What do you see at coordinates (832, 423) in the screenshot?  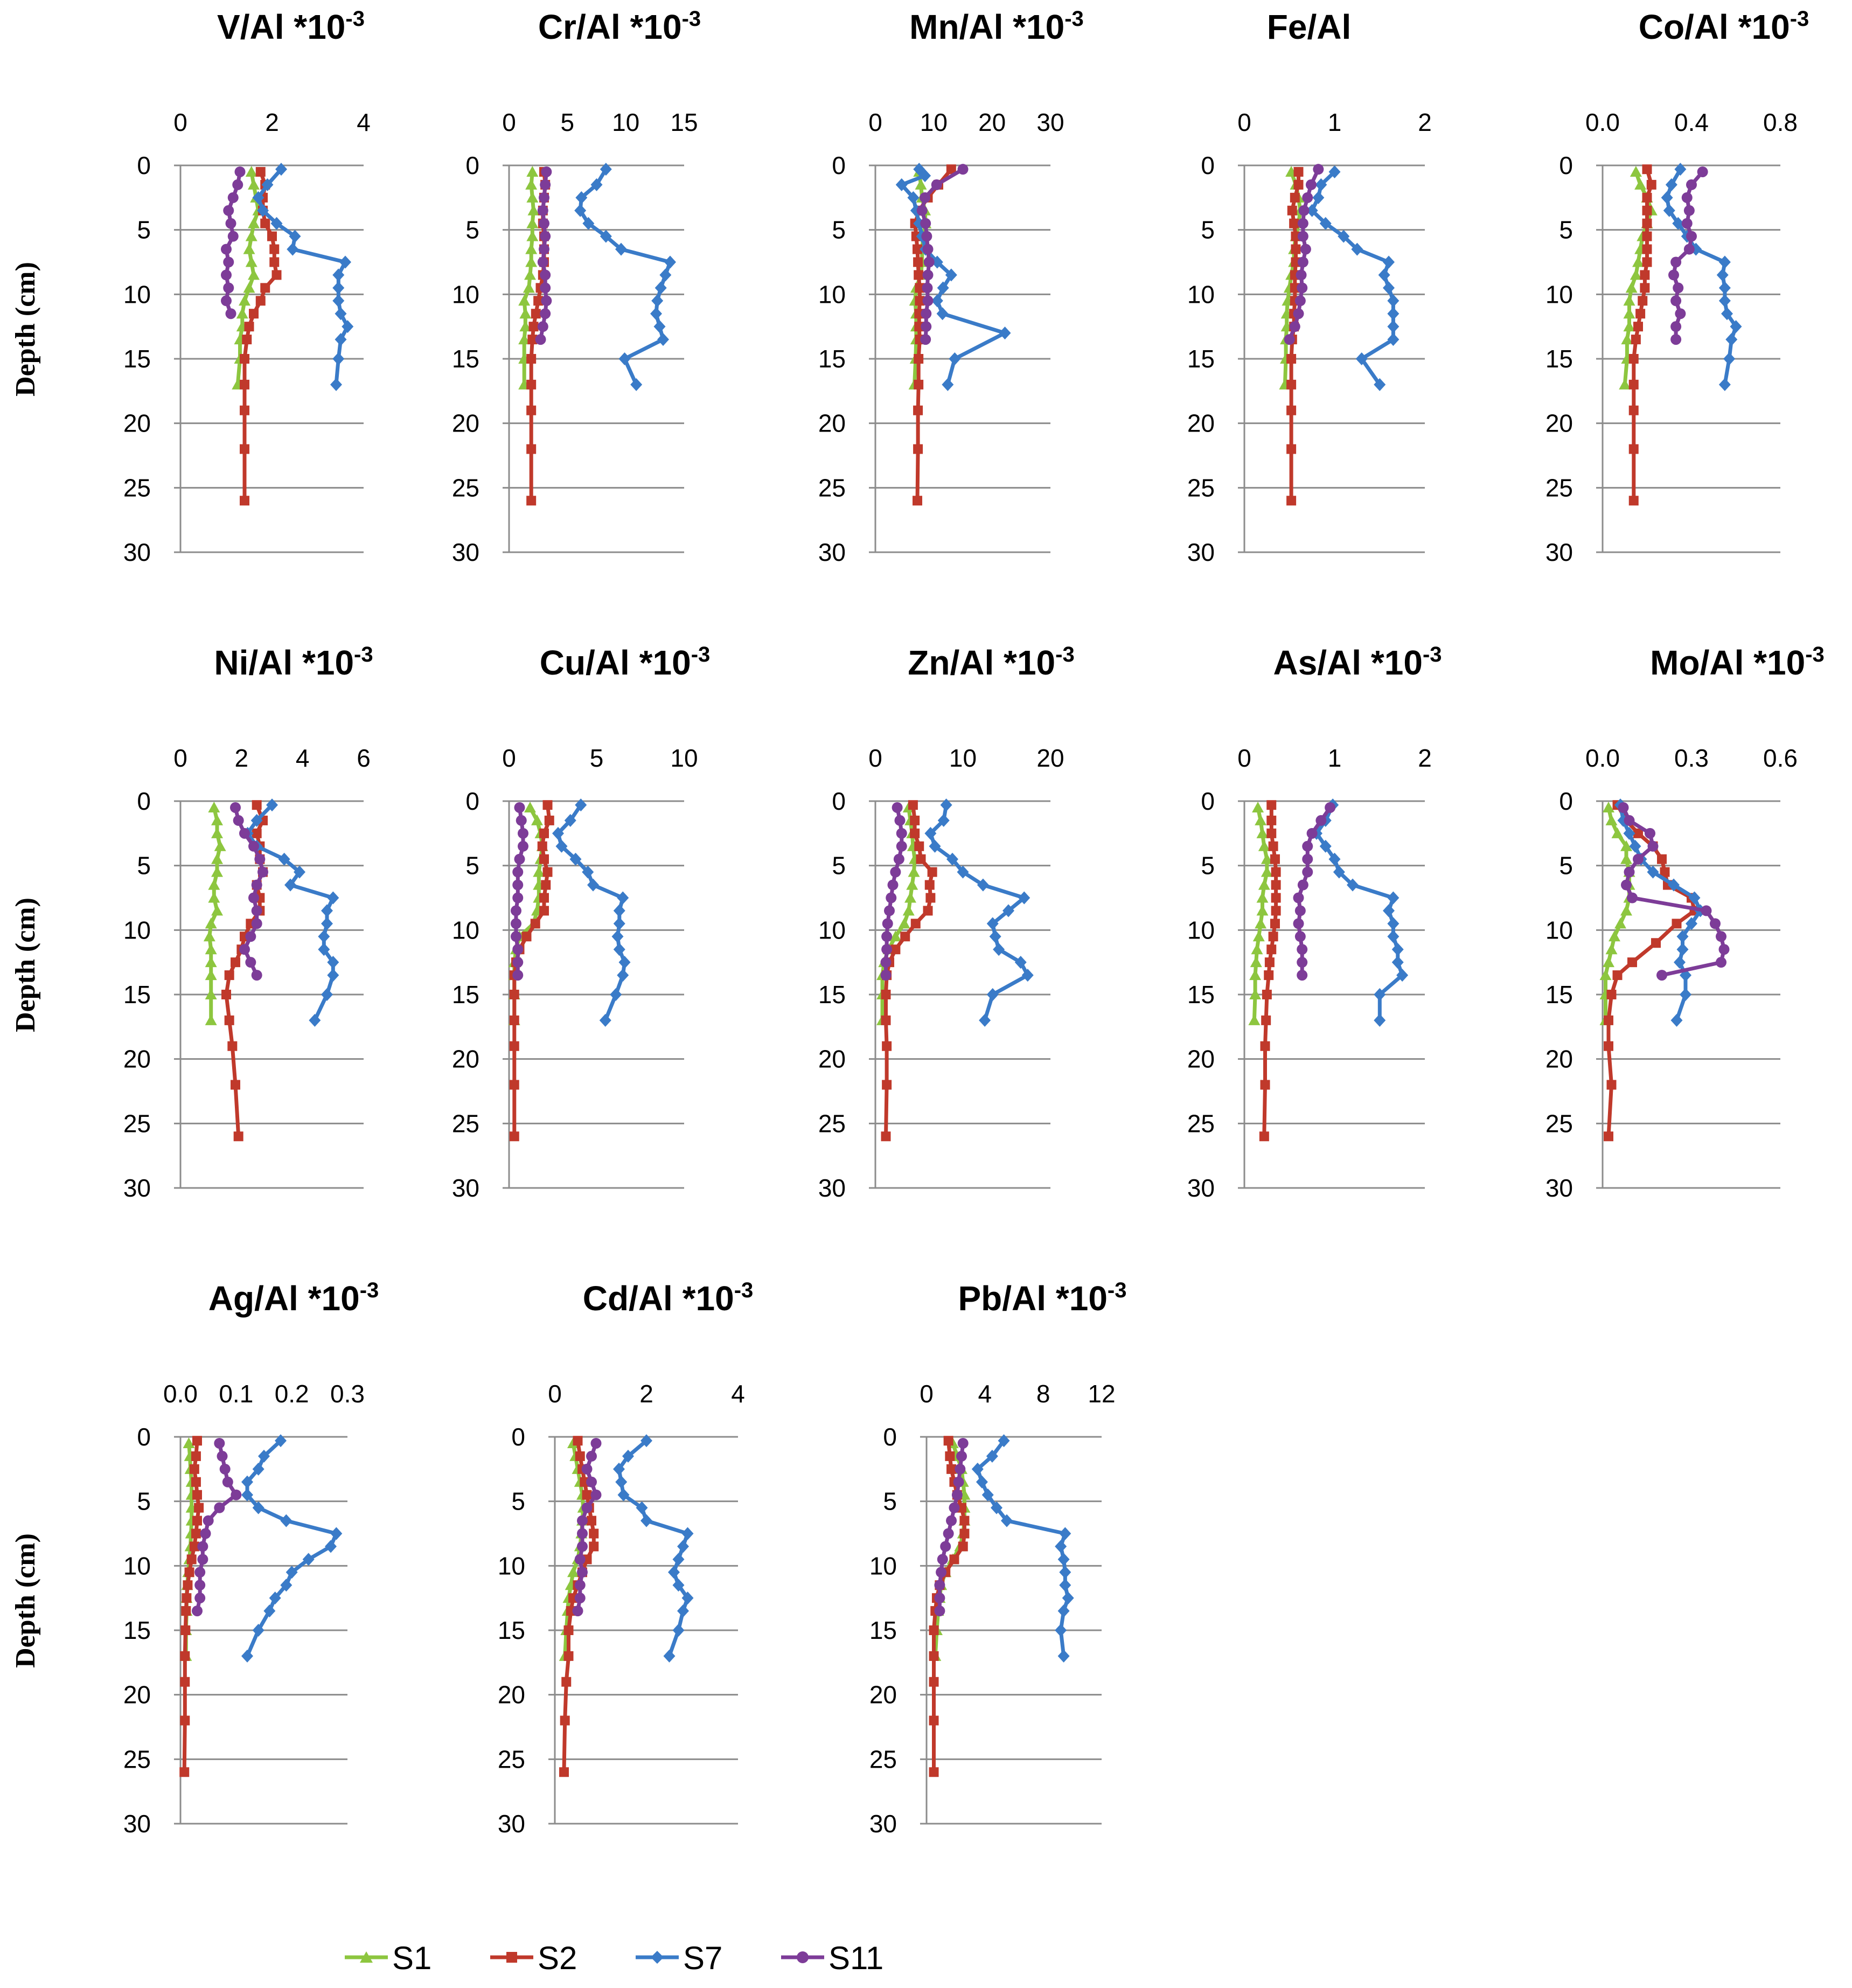 I see `ytick-label-mn-20: 20` at bounding box center [832, 423].